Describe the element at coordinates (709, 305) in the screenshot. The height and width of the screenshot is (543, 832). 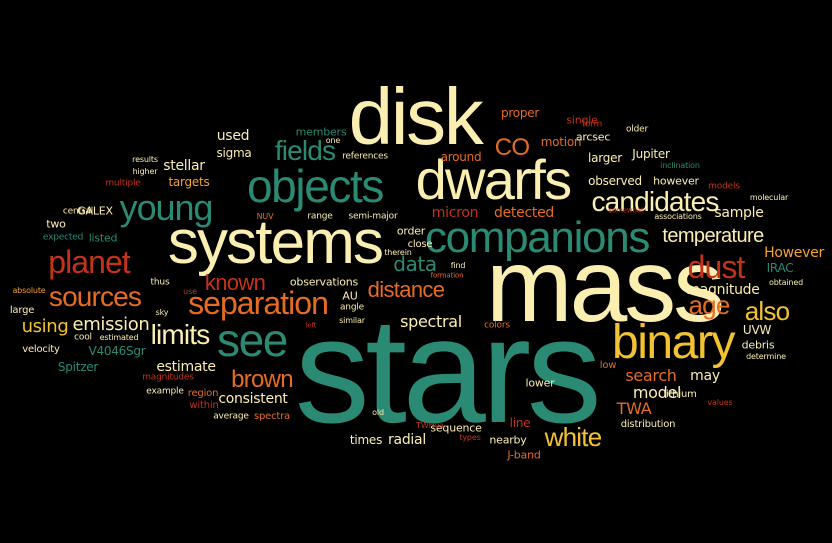
I see `word-age: age` at that location.